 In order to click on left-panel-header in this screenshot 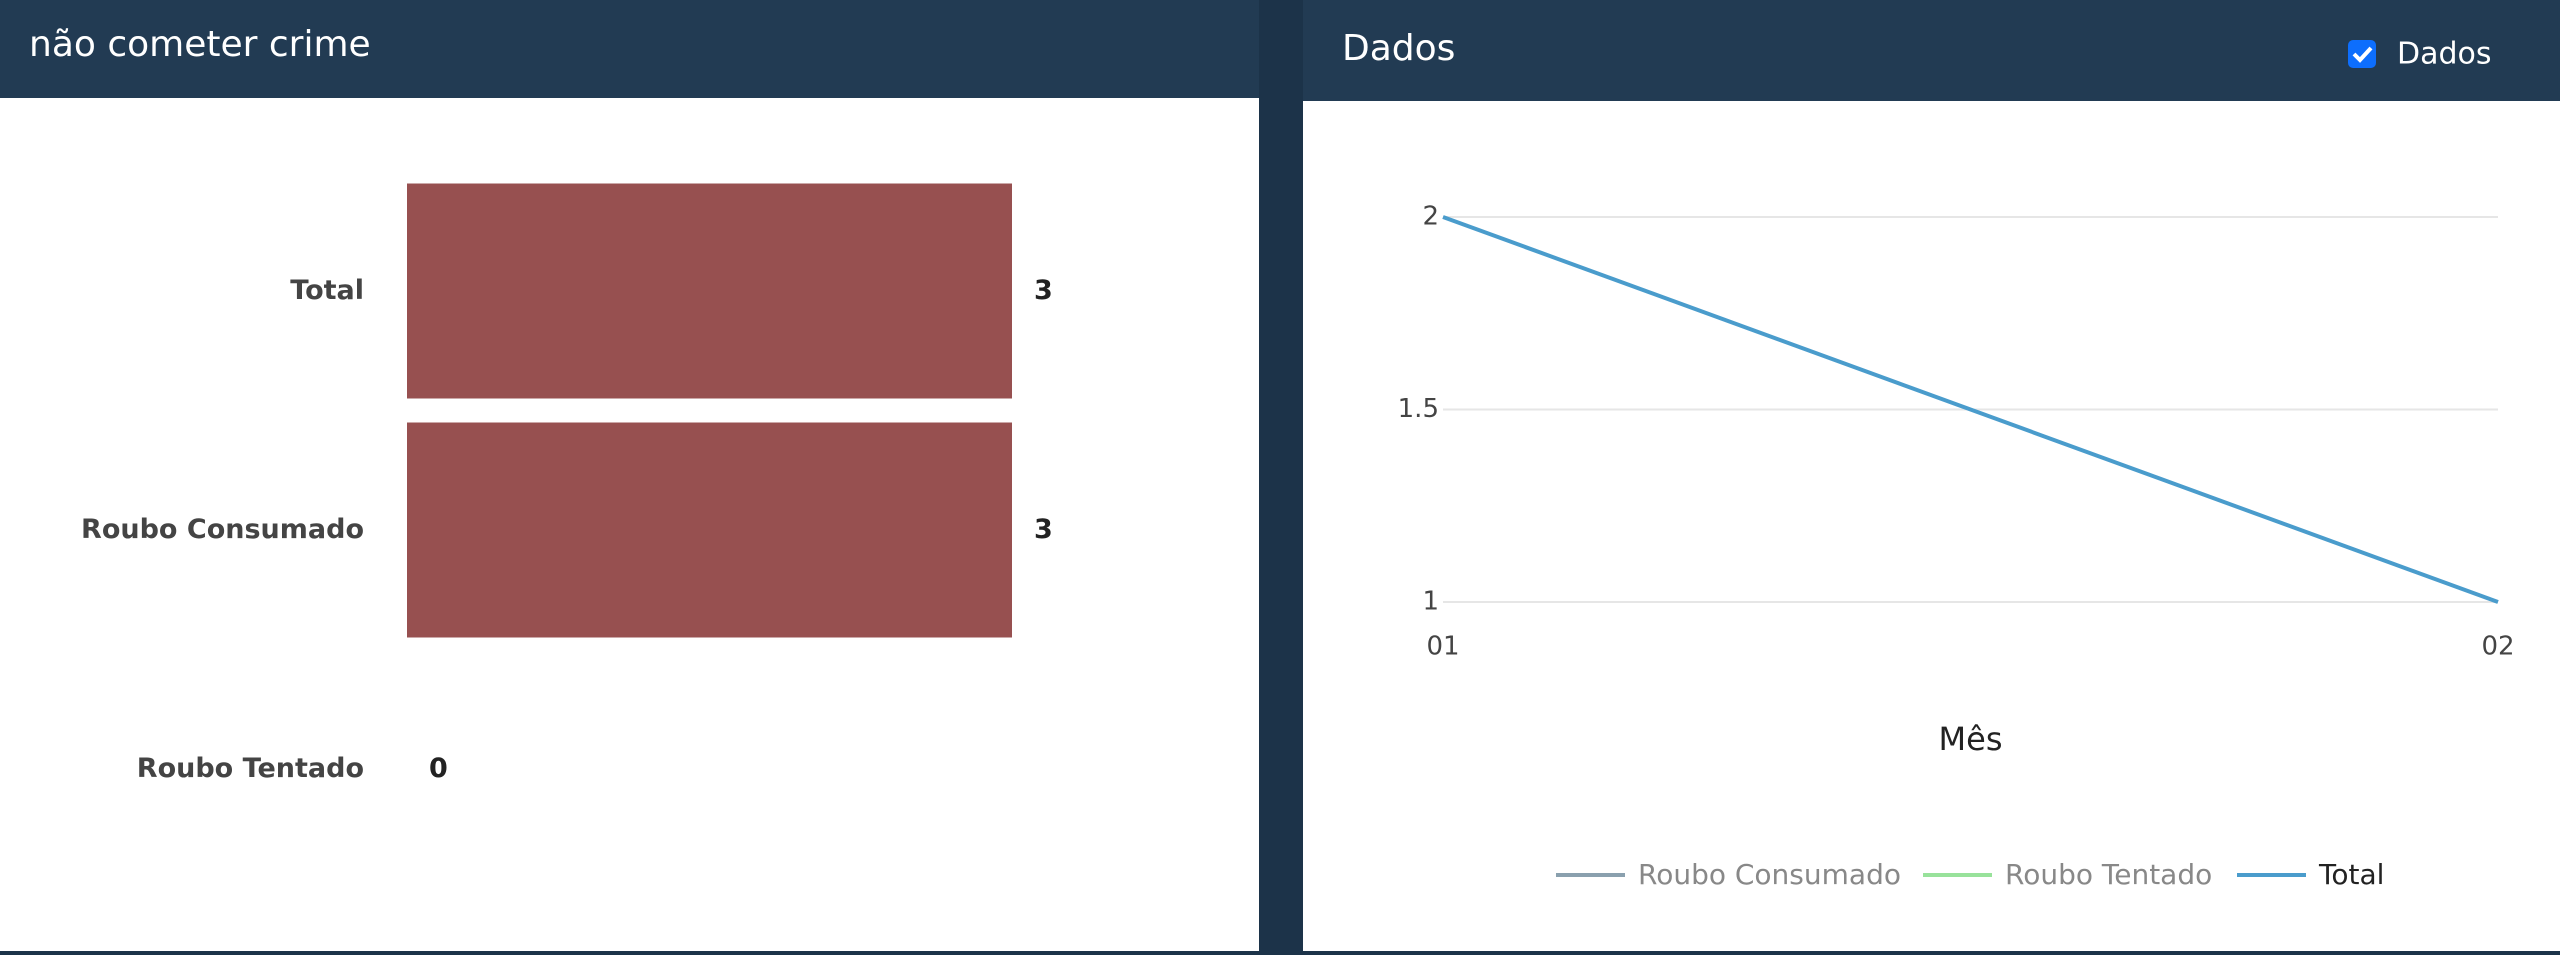, I will do `click(629, 49)`.